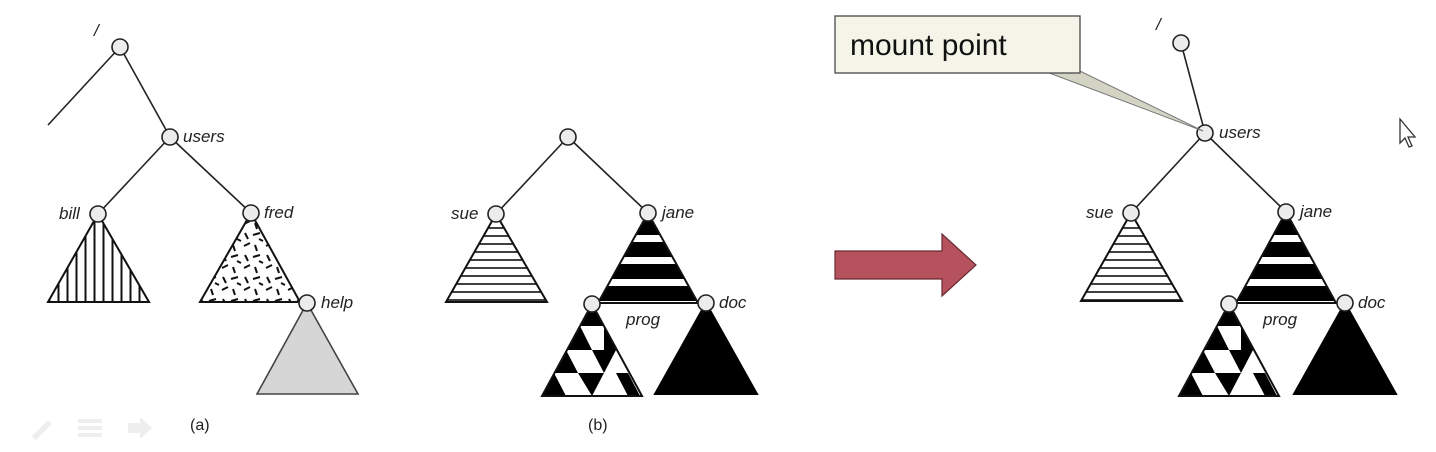  What do you see at coordinates (1131, 256) in the screenshot?
I see `sue-subtree-merged` at bounding box center [1131, 256].